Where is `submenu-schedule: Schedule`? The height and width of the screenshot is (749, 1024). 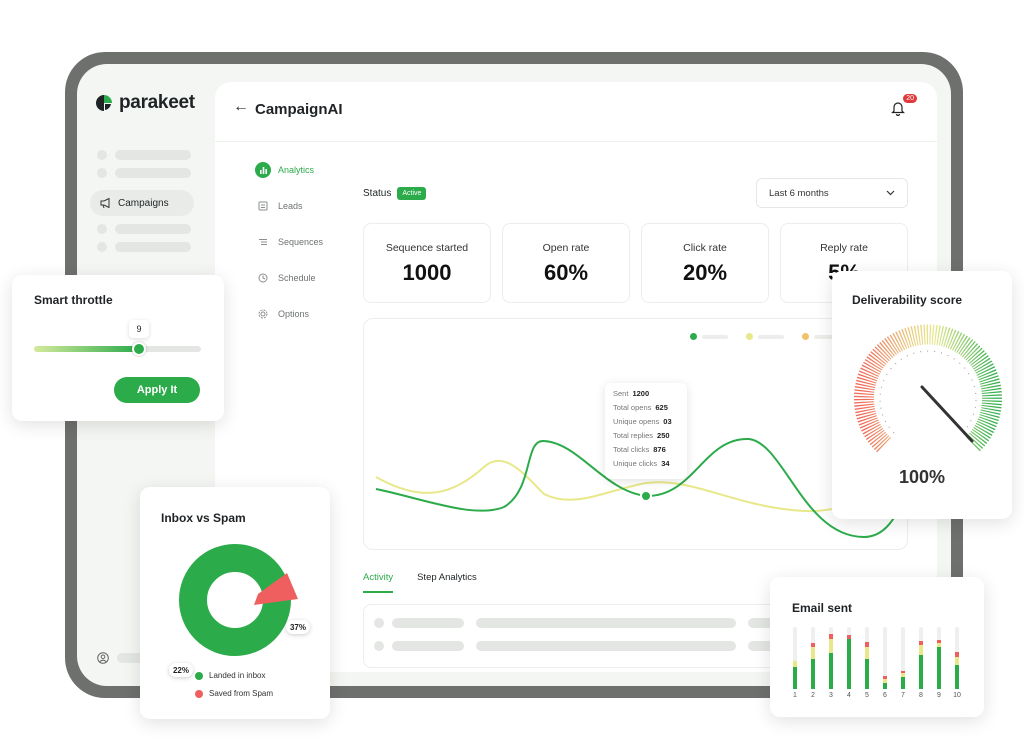 submenu-schedule: Schedule is located at coordinates (285, 278).